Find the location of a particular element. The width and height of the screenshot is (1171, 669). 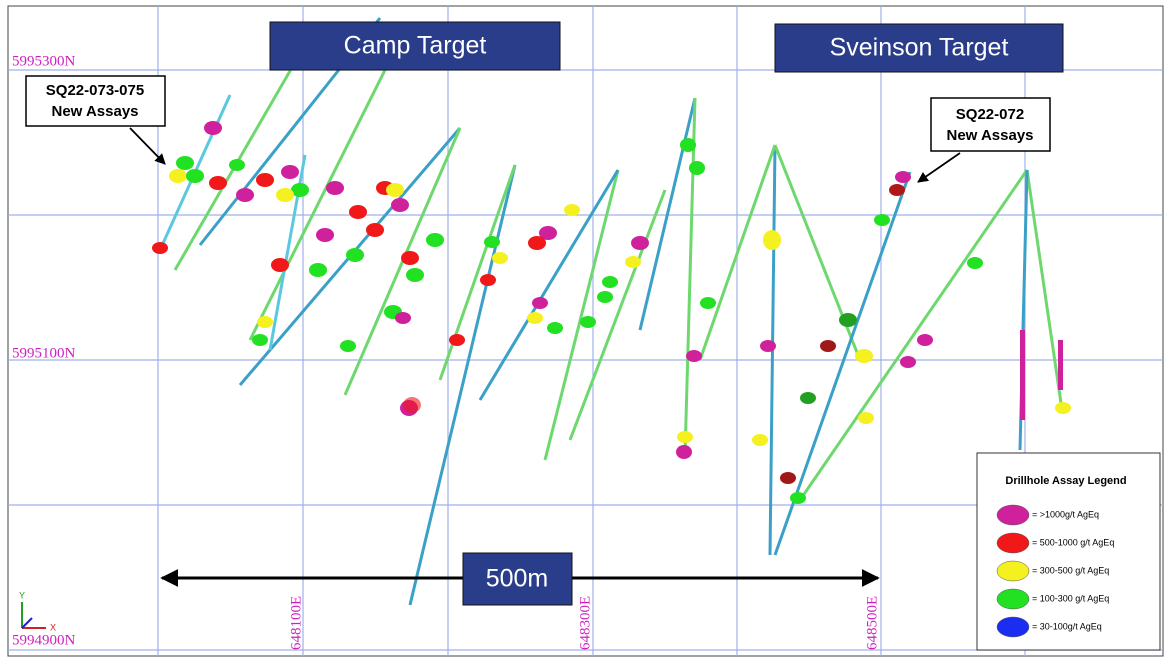

northing-label: 5994900N is located at coordinates (44, 640).